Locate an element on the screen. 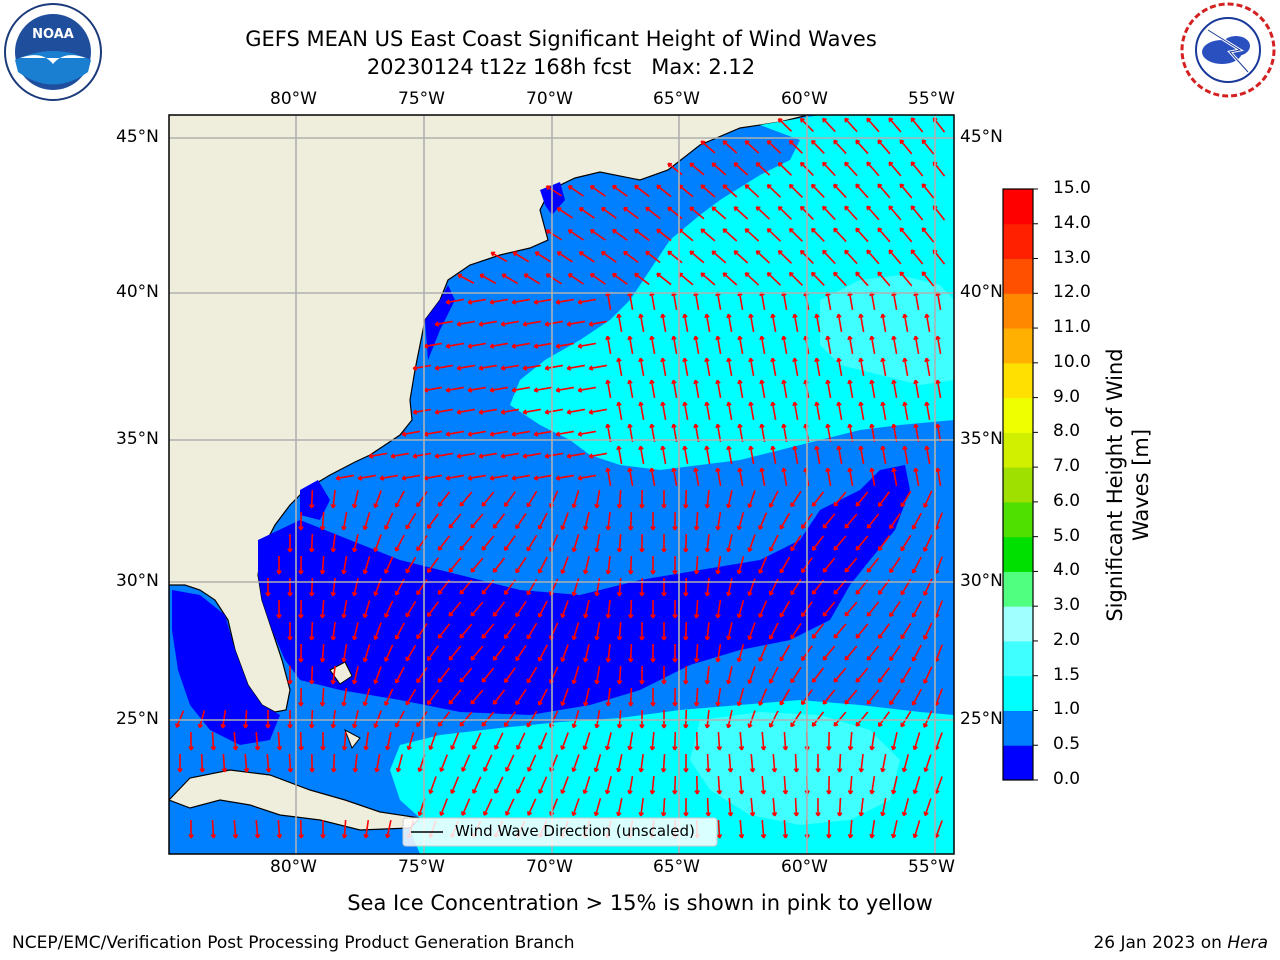 This screenshot has height=960, width=1280. map-legend is located at coordinates (560, 832).